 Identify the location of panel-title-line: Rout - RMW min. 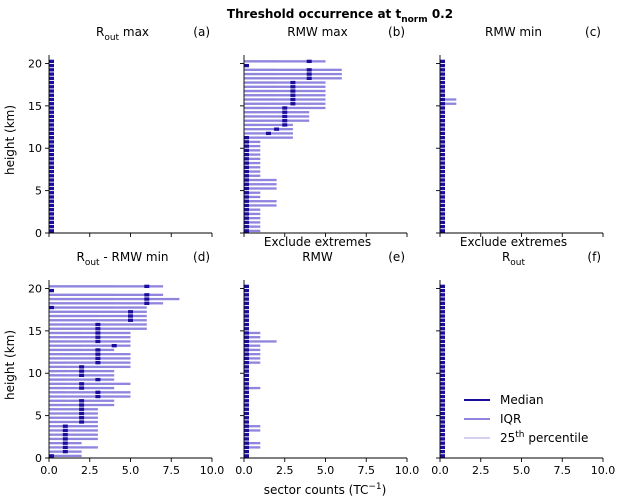
(122, 259).